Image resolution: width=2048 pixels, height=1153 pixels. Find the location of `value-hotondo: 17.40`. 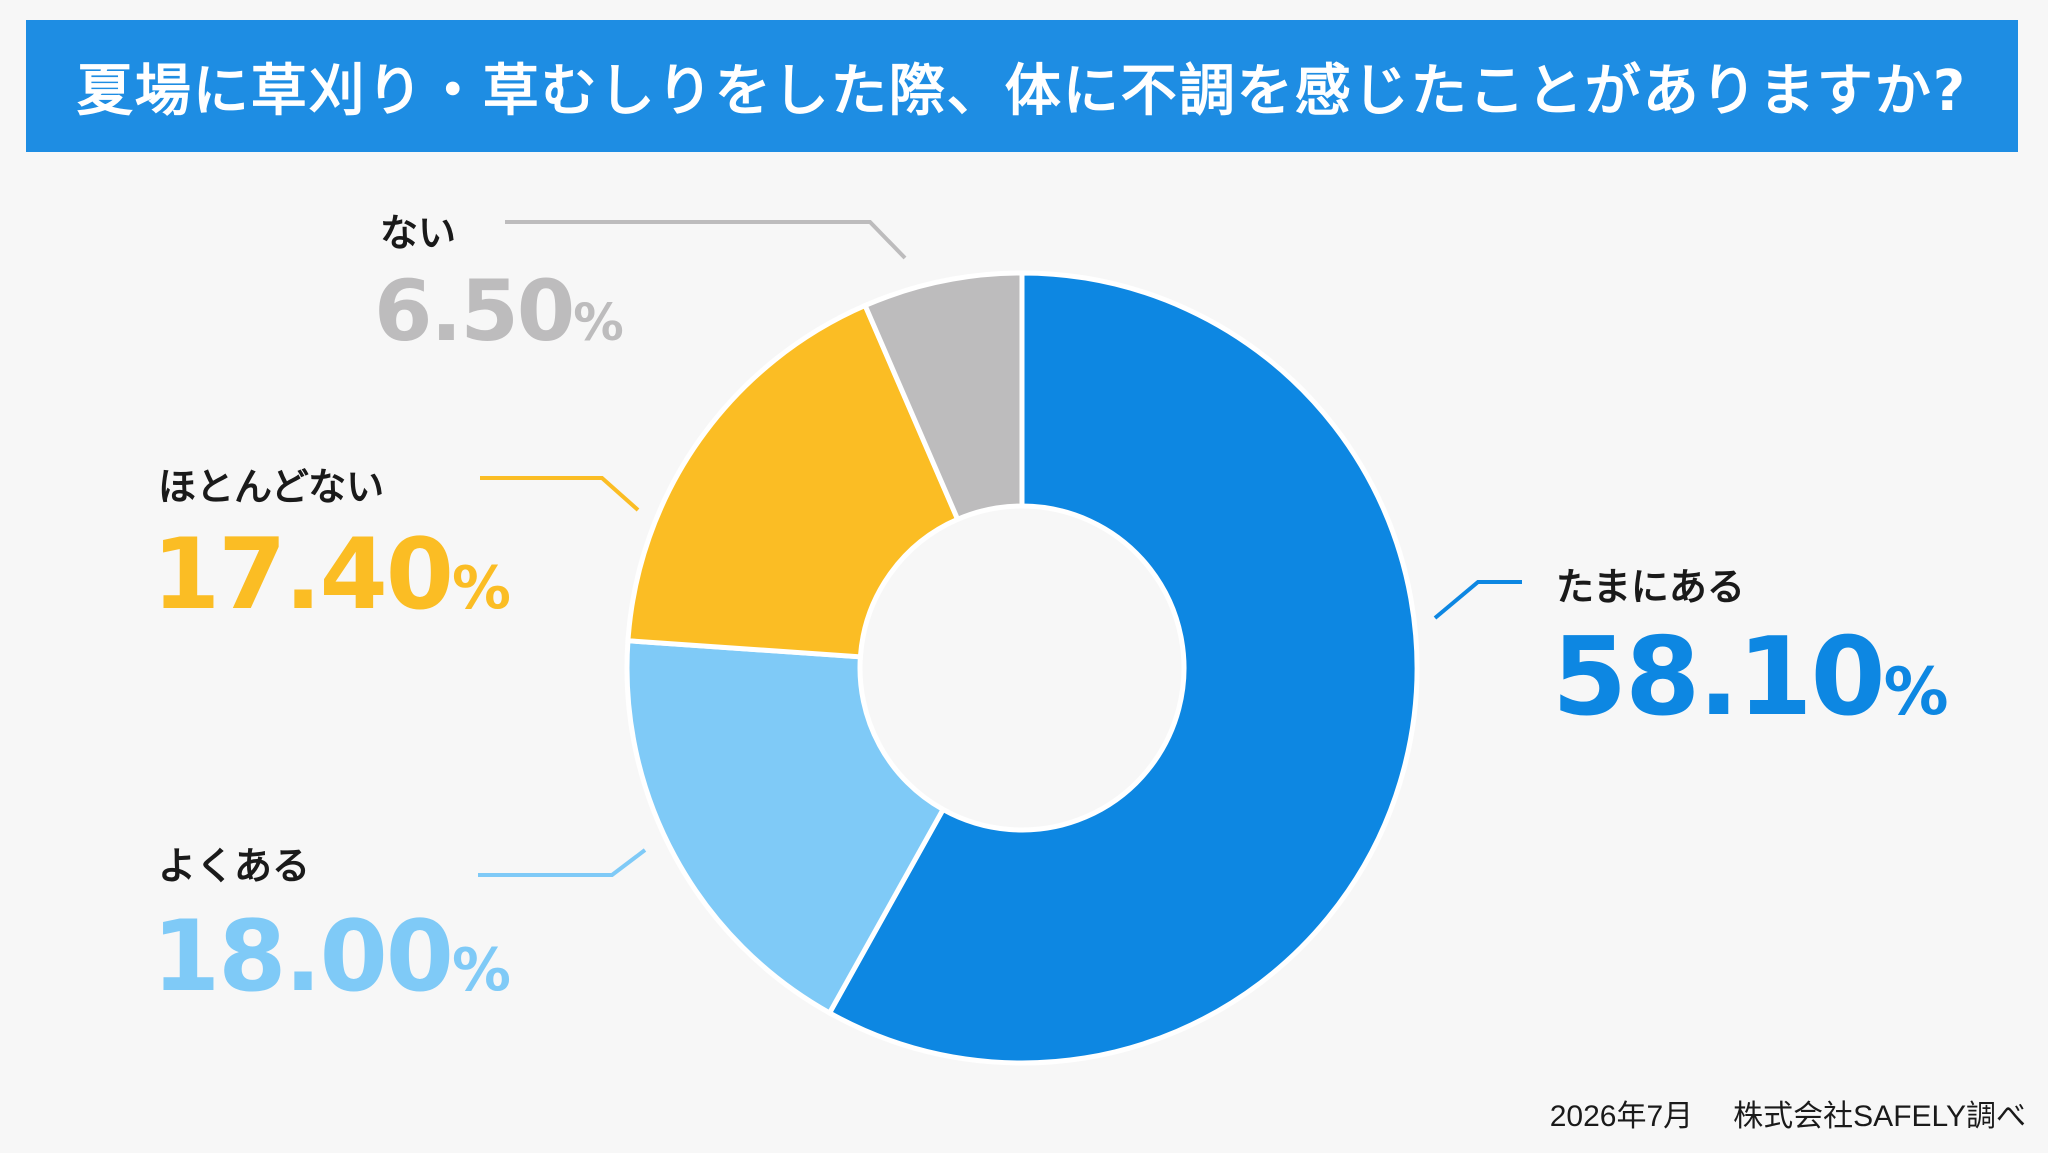

value-hotondo: 17.40 is located at coordinates (303, 575).